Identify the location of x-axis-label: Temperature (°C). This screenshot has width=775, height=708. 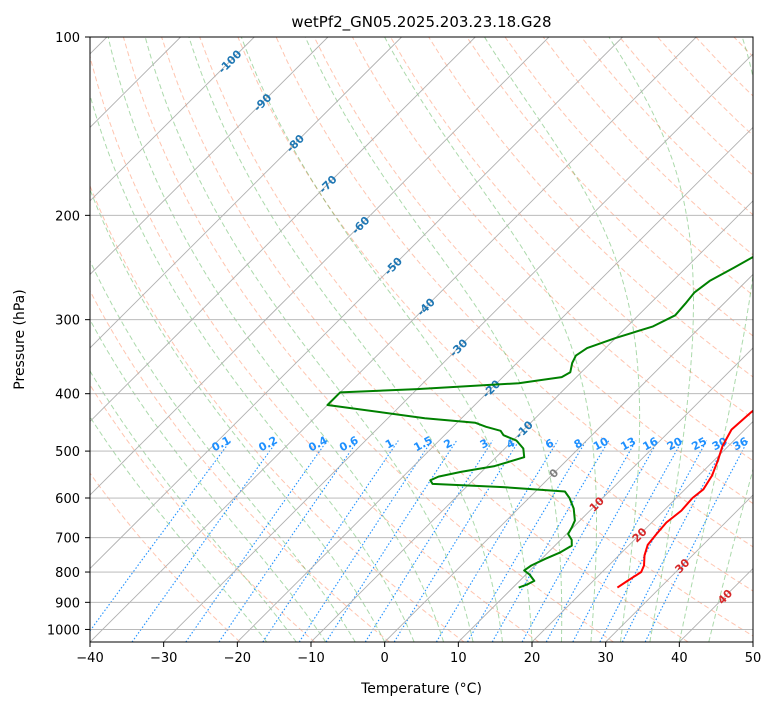
(421, 689).